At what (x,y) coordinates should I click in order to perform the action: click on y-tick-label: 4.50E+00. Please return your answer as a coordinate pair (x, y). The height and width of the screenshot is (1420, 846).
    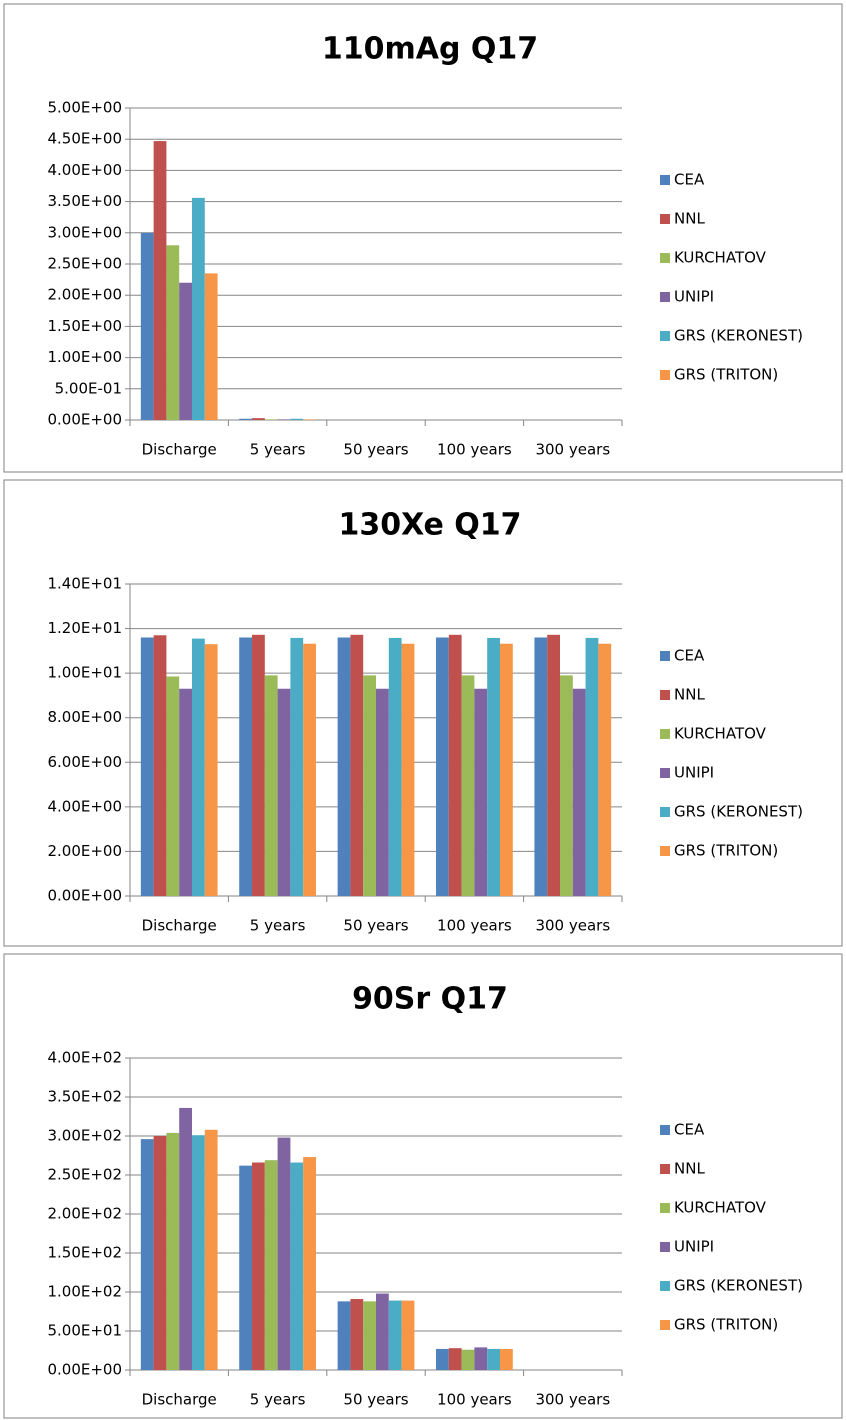
    Looking at the image, I should click on (84, 139).